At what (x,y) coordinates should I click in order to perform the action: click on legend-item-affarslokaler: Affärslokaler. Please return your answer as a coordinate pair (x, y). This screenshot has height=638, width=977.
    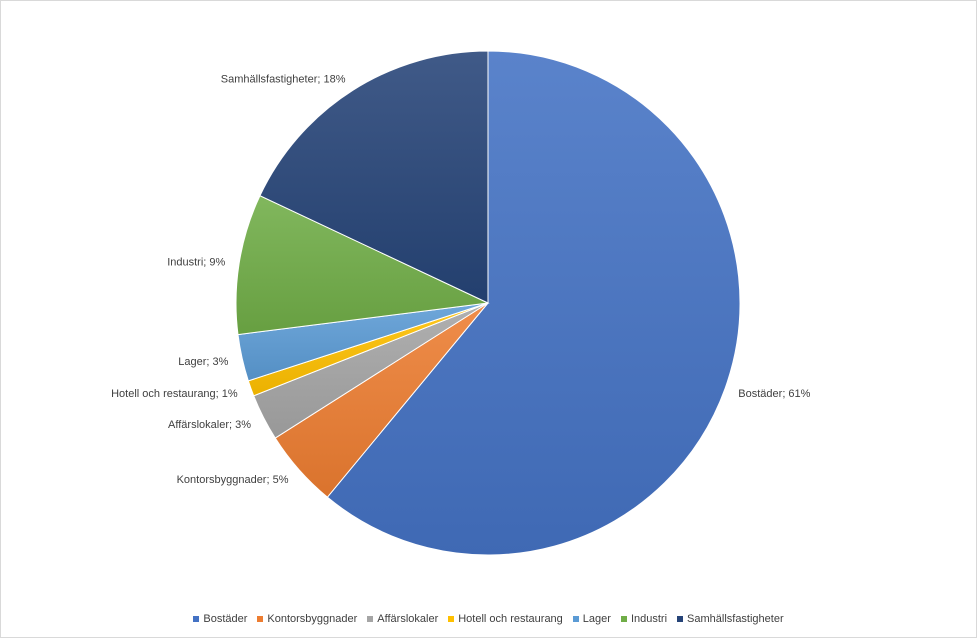
    Looking at the image, I should click on (402, 619).